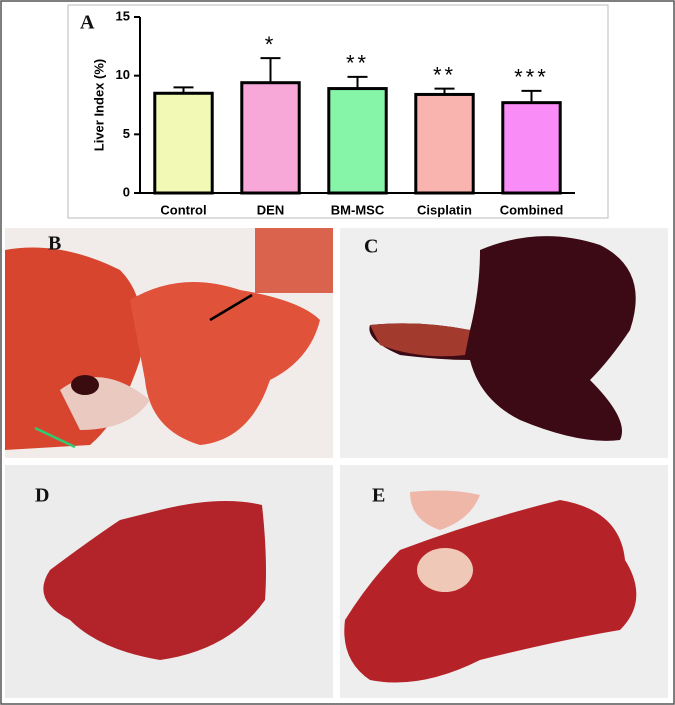  I want to click on y-tick-label: 5, so click(126, 133).